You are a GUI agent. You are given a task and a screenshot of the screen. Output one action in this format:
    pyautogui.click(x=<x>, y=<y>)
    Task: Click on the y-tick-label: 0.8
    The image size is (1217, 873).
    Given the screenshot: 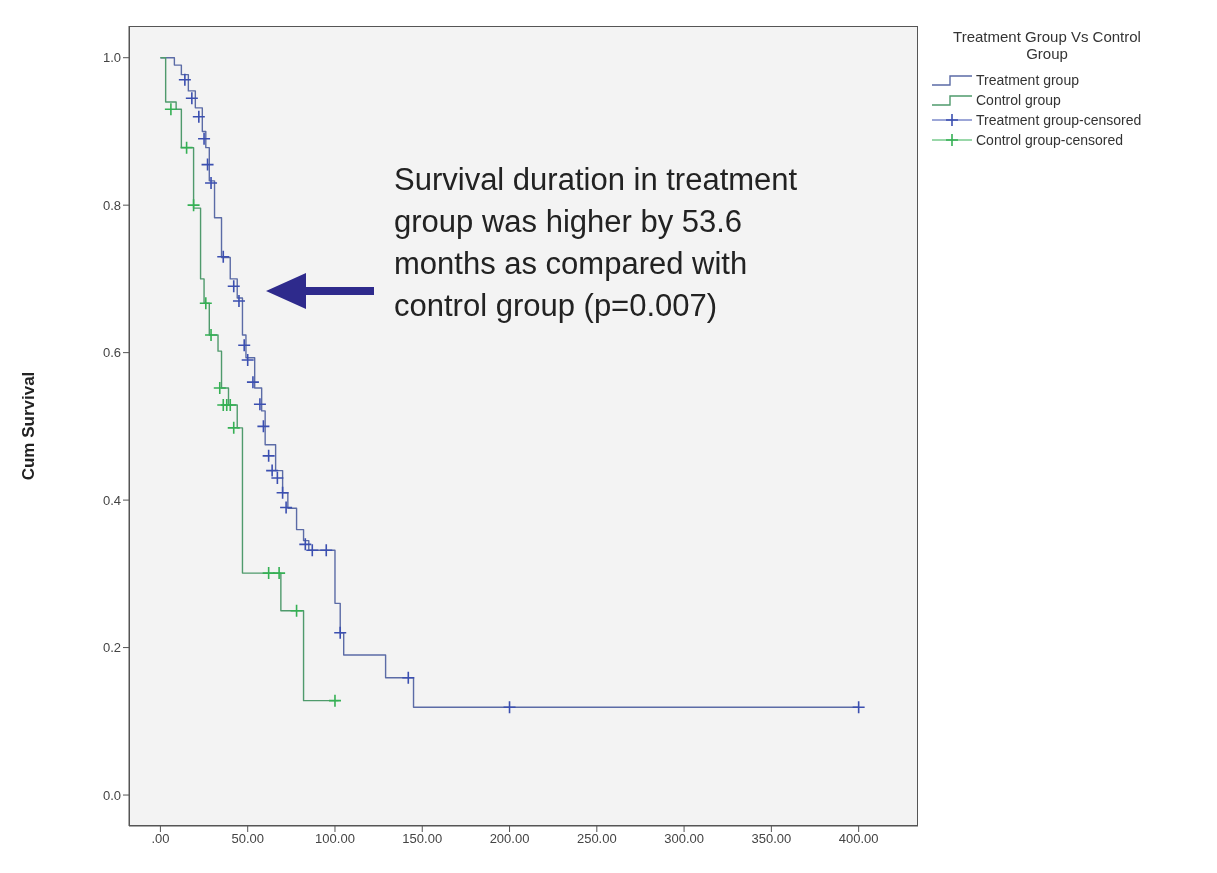 What is the action you would take?
    pyautogui.click(x=111, y=205)
    